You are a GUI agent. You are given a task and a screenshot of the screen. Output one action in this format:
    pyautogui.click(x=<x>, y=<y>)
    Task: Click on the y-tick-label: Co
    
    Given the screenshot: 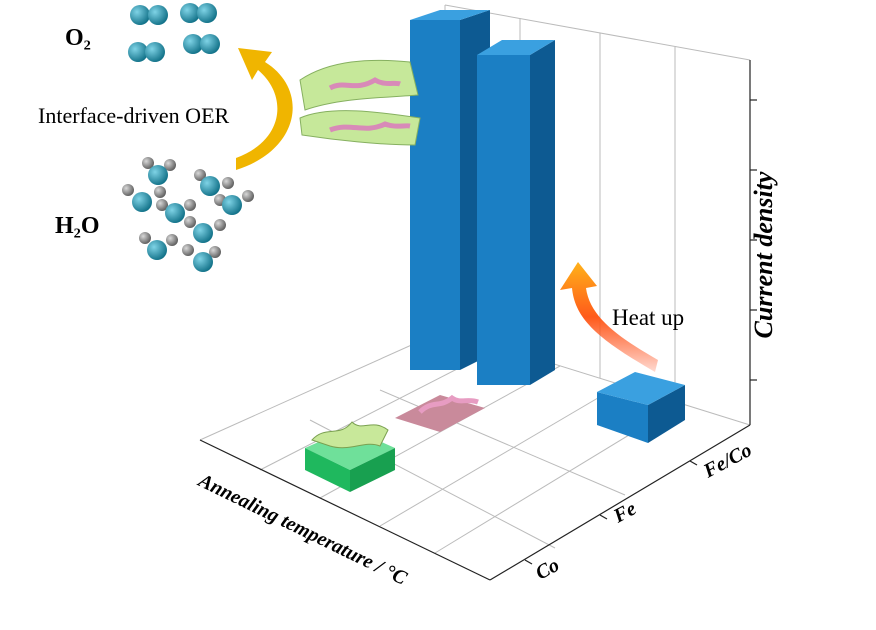 What is the action you would take?
    pyautogui.click(x=547, y=569)
    